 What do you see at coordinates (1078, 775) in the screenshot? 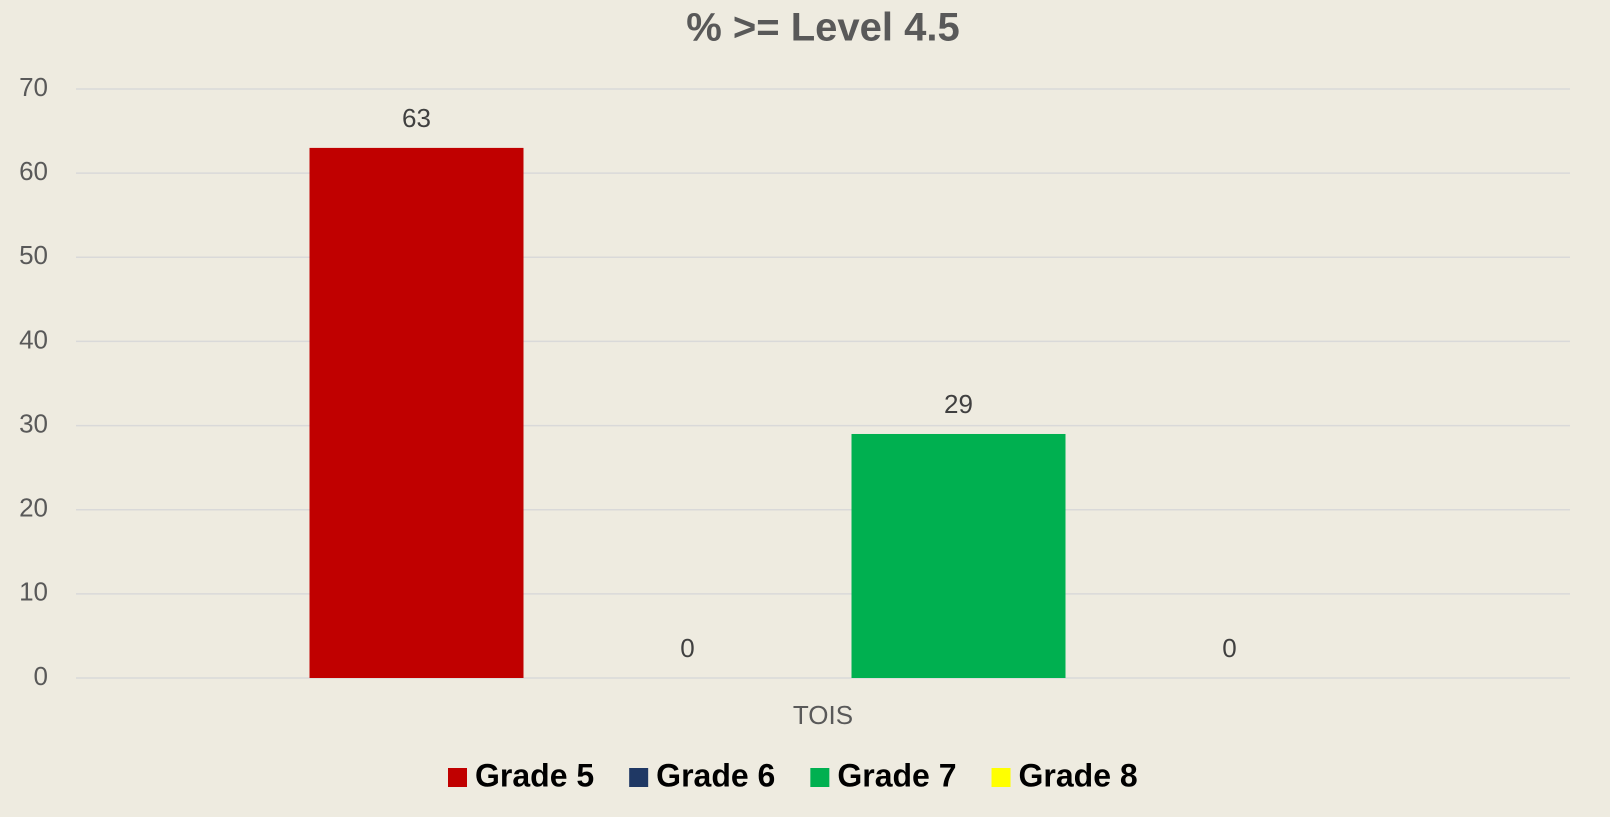
I see `legend-label: Grade 8` at bounding box center [1078, 775].